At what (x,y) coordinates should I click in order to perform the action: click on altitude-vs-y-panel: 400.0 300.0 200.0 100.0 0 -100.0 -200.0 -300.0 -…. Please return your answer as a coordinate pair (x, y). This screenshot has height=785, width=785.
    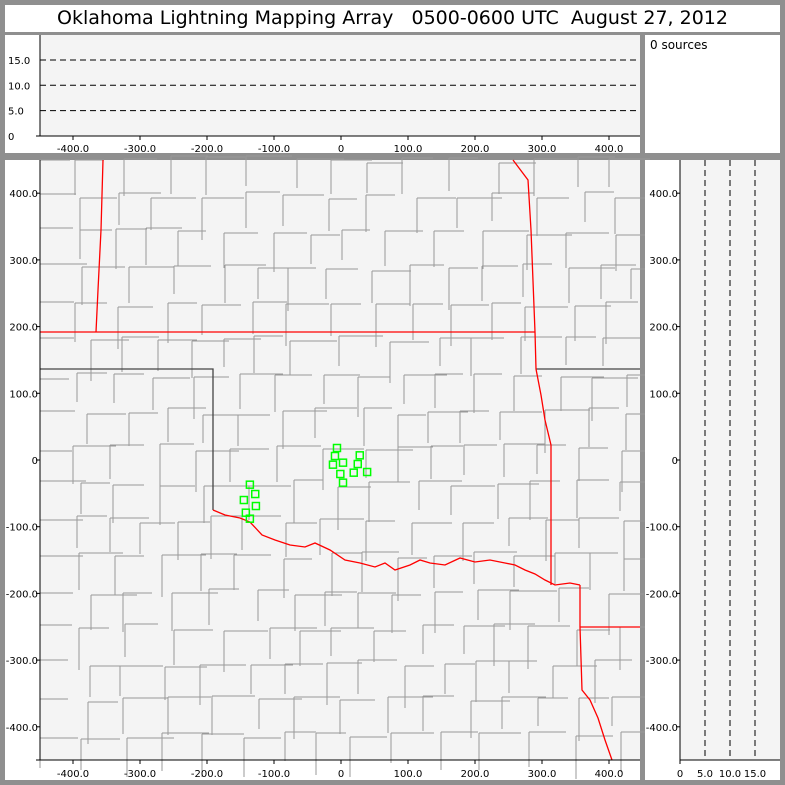
    Looking at the image, I should click on (712, 470).